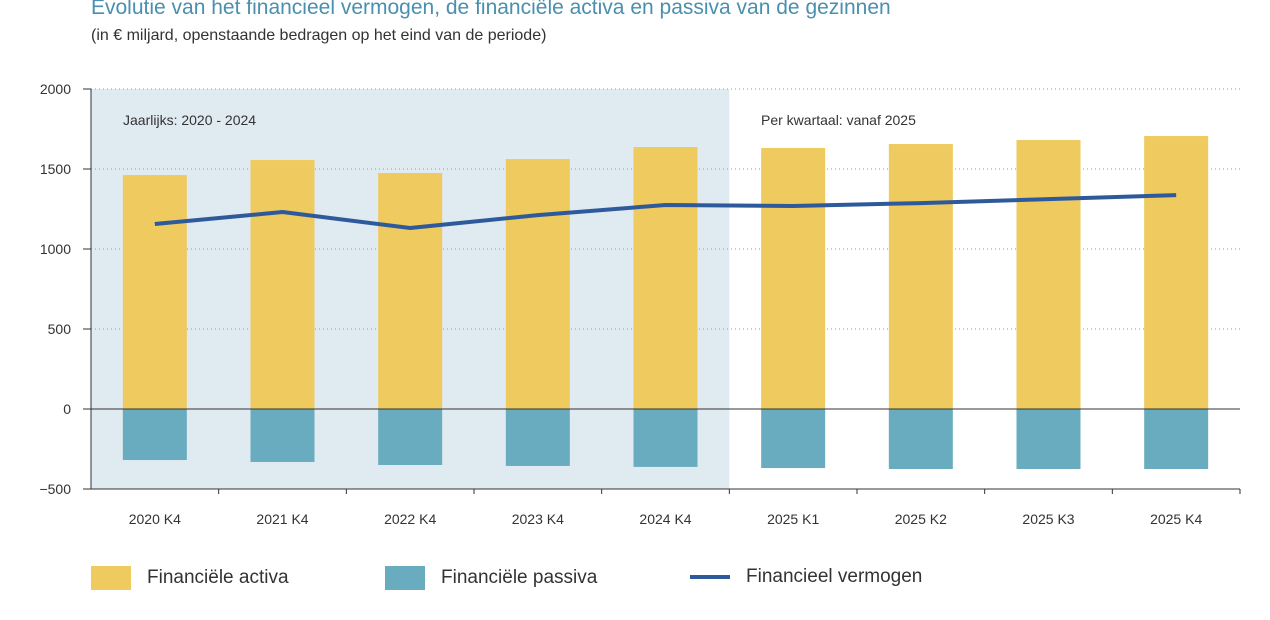 Image resolution: width=1270 pixels, height=620 pixels. I want to click on x-tick-label: 2021 K4, so click(282, 519).